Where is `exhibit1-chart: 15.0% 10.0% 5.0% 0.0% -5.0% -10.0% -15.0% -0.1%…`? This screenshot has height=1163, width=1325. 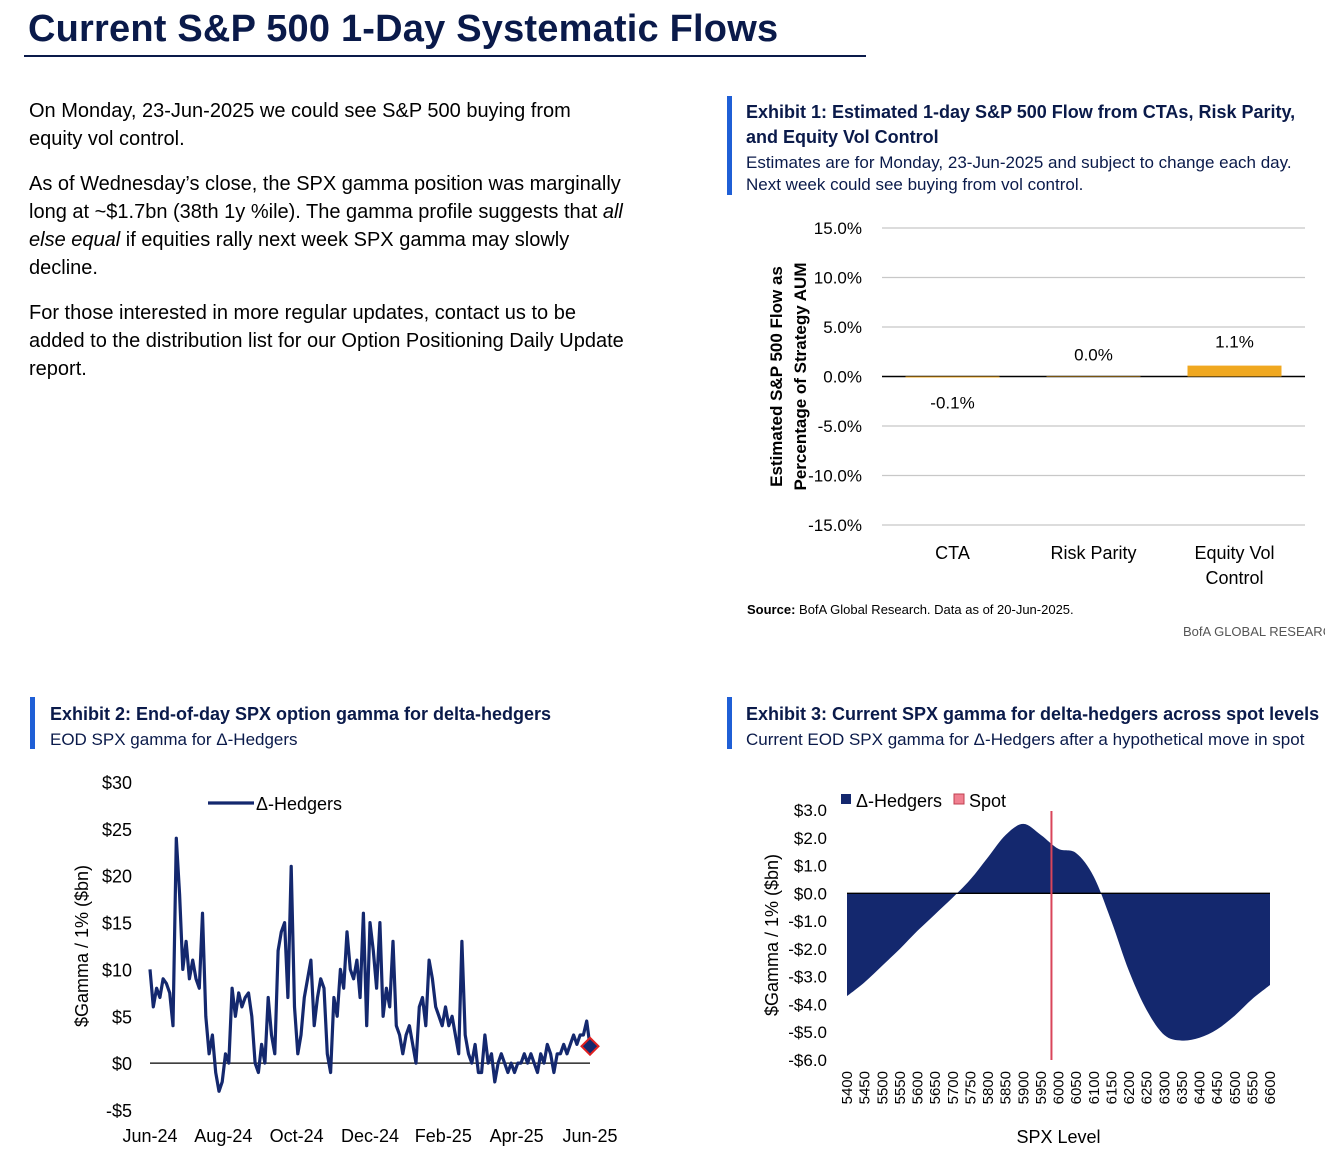 exhibit1-chart: 15.0% 10.0% 5.0% 0.0% -5.0% -10.0% -15.0% -0.1%… is located at coordinates (1036, 403).